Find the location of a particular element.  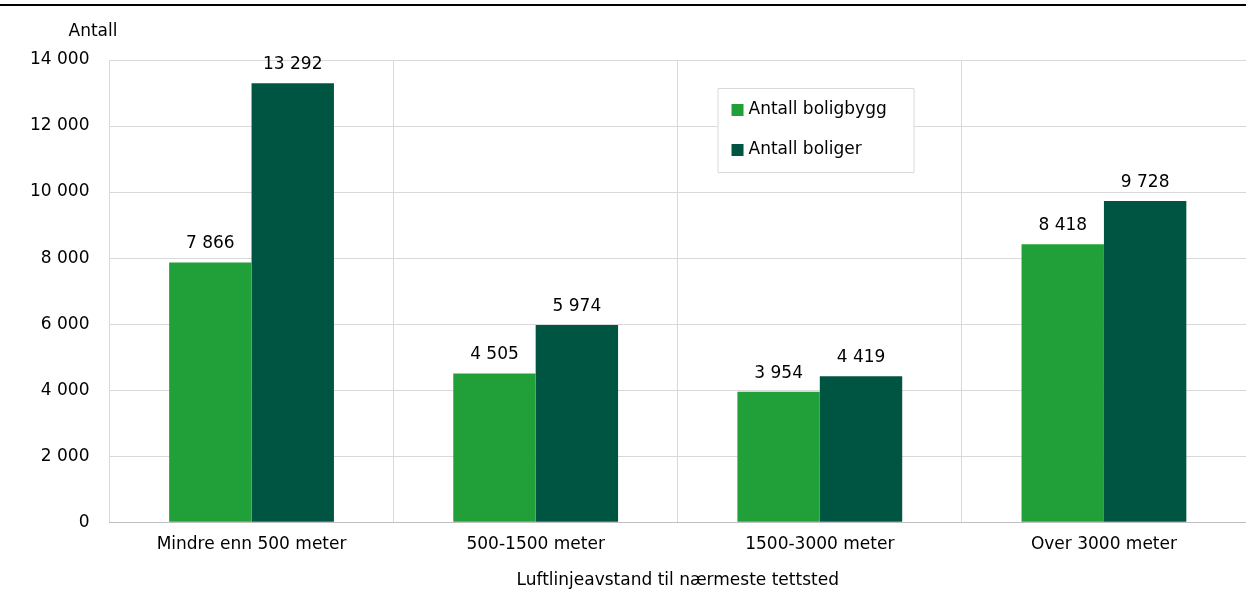

legend-label: Antall boliger is located at coordinates (805, 148).